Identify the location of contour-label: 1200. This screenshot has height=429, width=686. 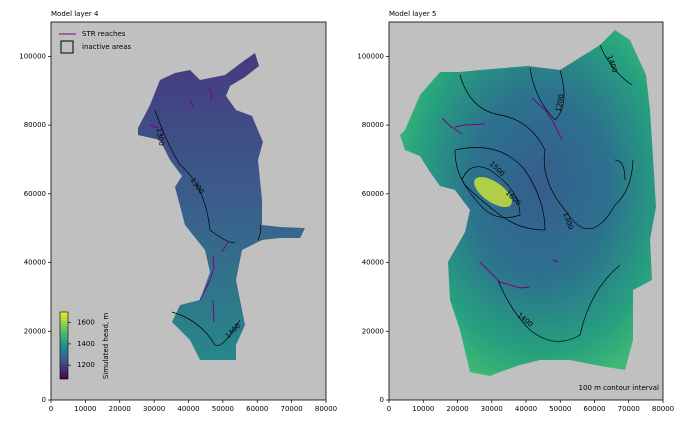
(560, 103).